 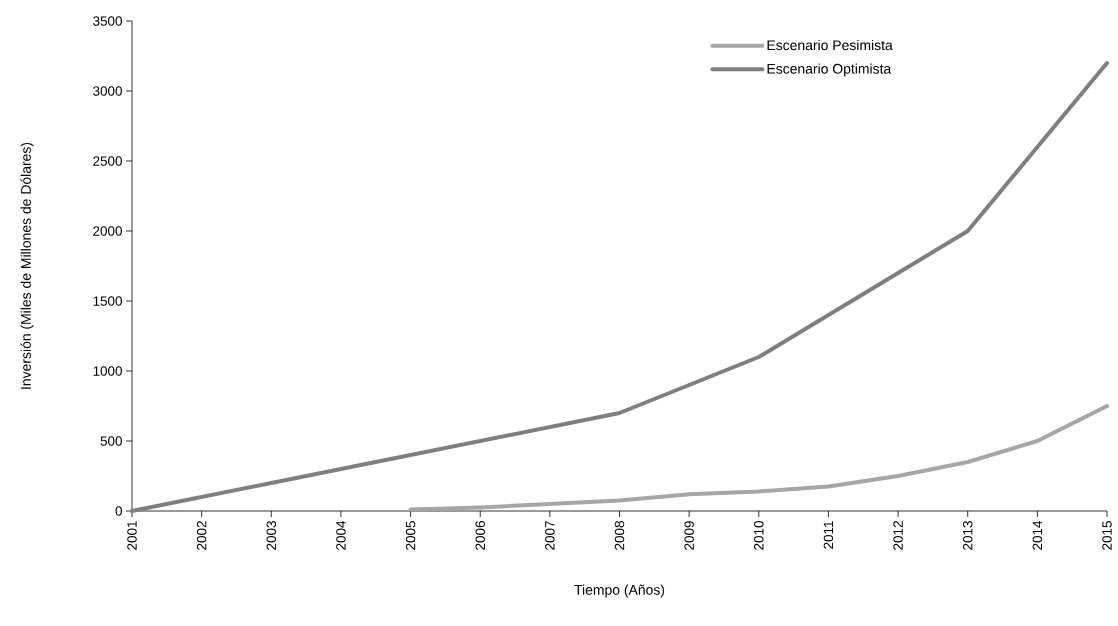 I want to click on x-tick-label: 2002, so click(x=201, y=535).